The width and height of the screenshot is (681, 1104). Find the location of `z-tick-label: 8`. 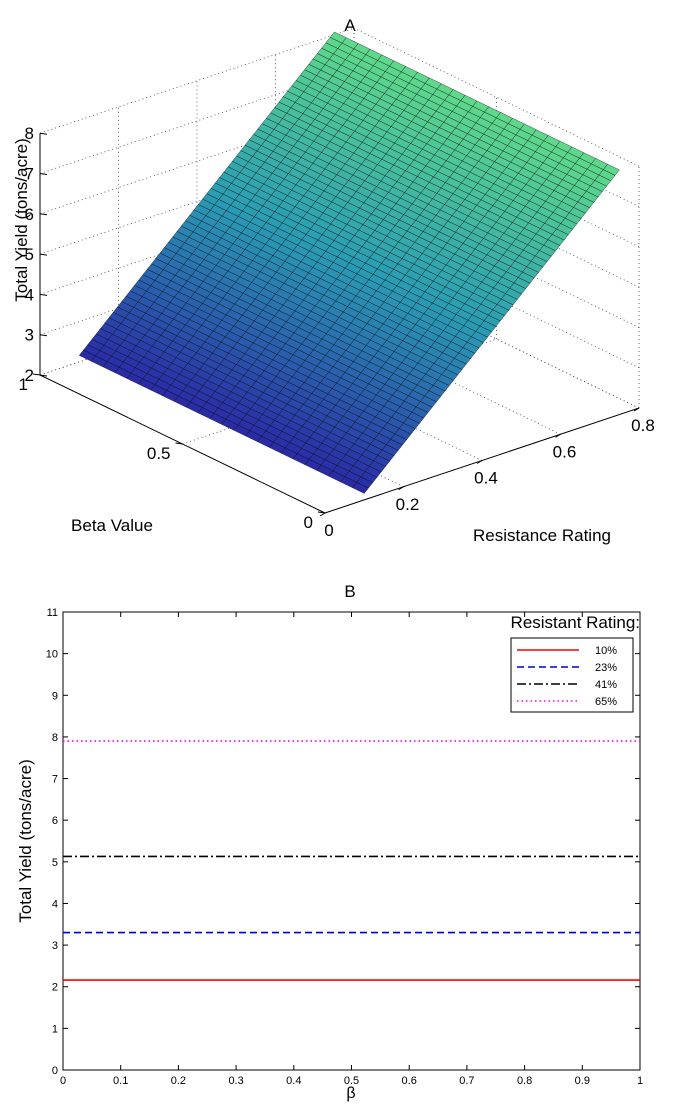

z-tick-label: 8 is located at coordinates (29, 133).